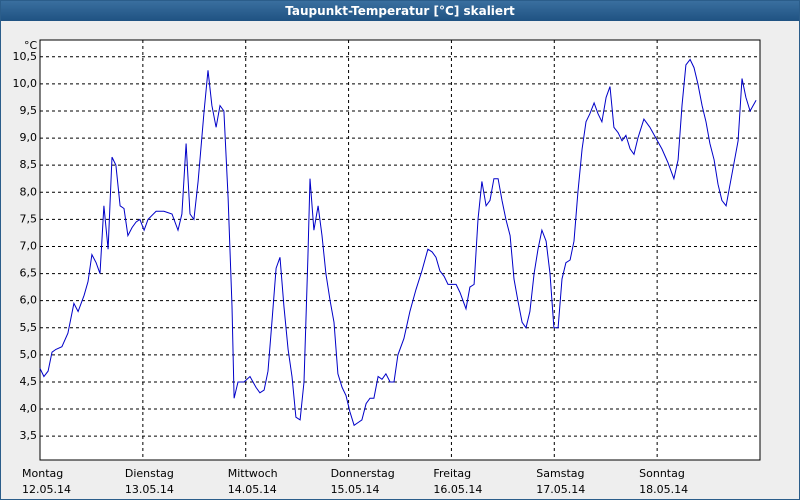  Describe the element at coordinates (29, 327) in the screenshot. I see `y-tick-label: 5,5` at that location.